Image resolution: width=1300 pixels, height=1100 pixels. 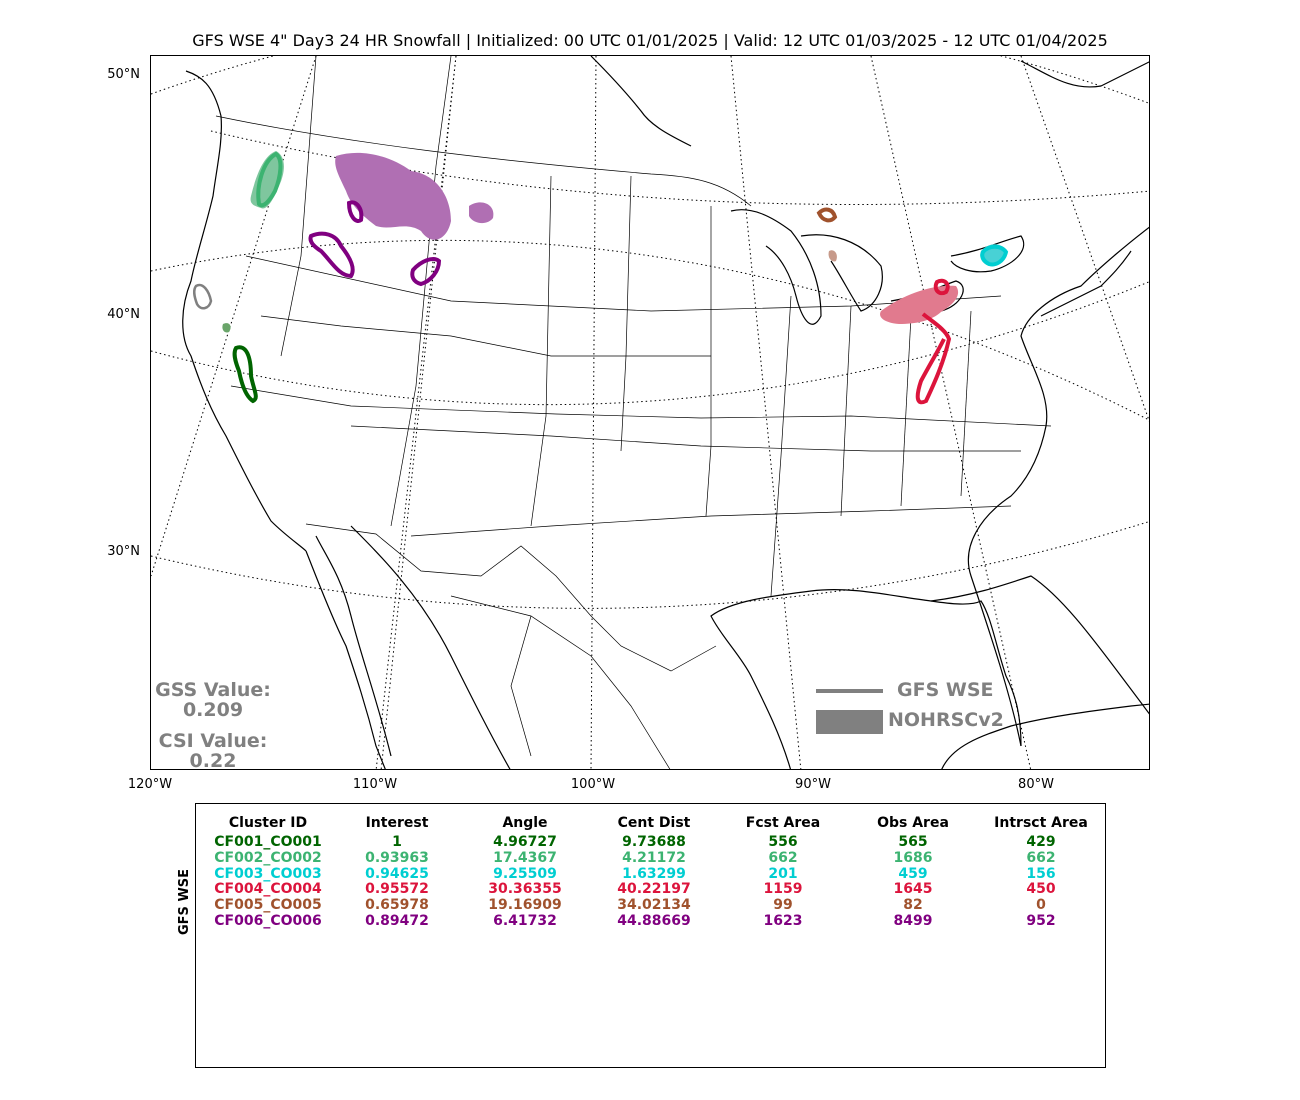 What do you see at coordinates (913, 873) in the screenshot?
I see `table-cell-obs-area: 459` at bounding box center [913, 873].